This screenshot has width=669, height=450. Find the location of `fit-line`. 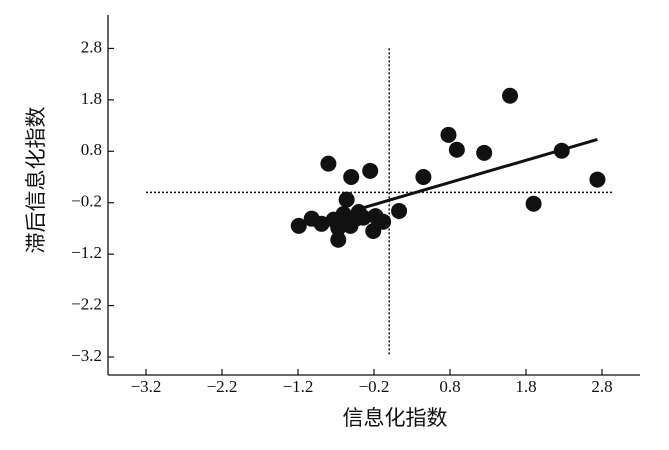

fit-line is located at coordinates (476, 175).